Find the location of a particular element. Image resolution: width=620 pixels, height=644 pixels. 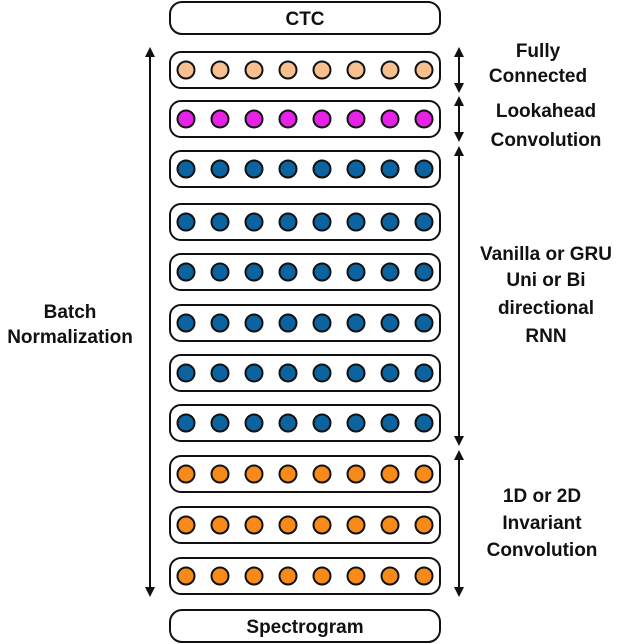

lookahead-layer-row is located at coordinates (305, 119).